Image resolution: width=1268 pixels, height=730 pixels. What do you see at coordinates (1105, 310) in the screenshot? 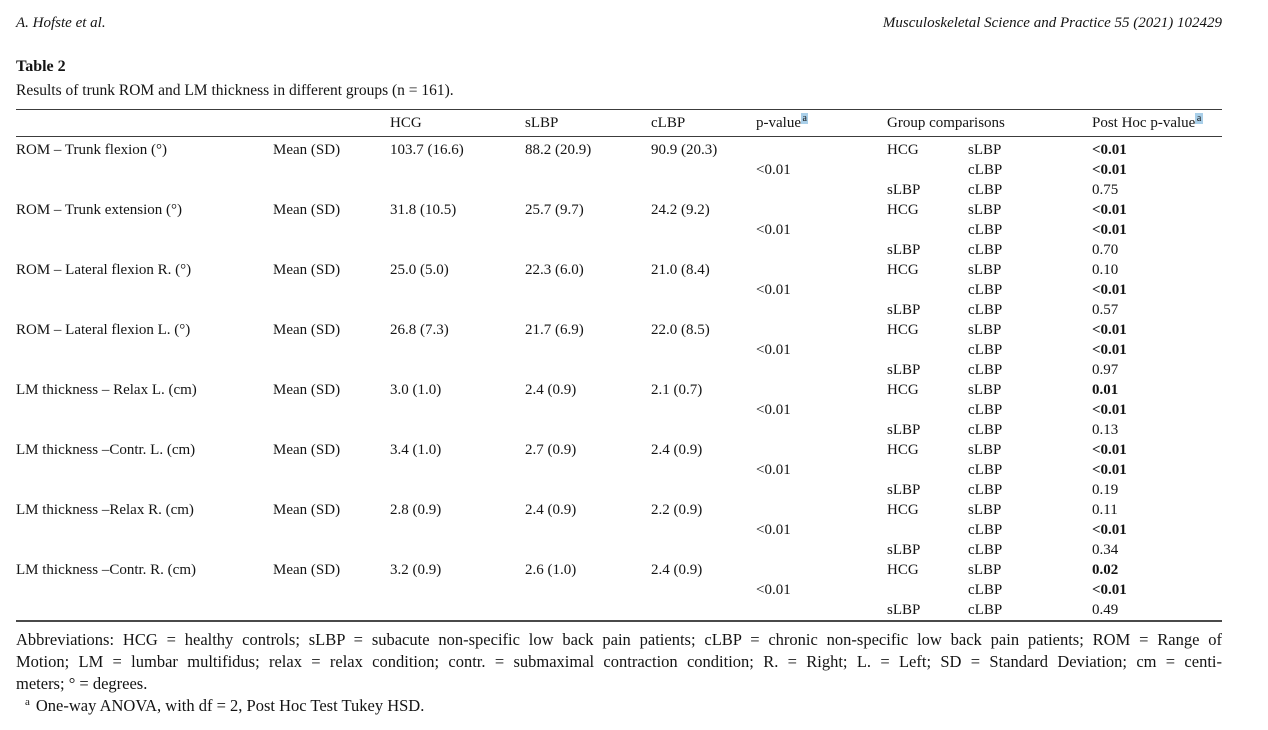
I see `post-hoc-p-value: 0.57` at bounding box center [1105, 310].